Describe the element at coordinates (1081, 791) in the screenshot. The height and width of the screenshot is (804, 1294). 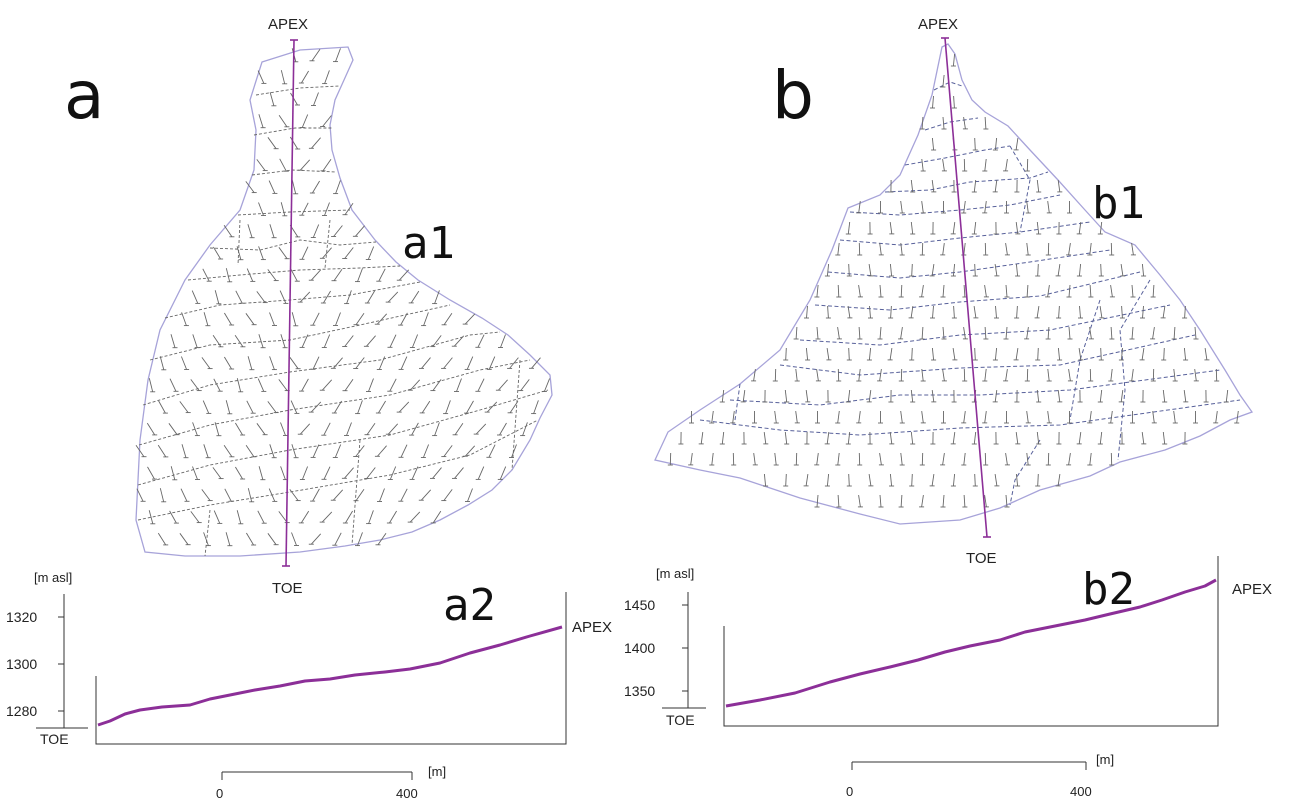
I see `scale-b-end: 400` at that location.